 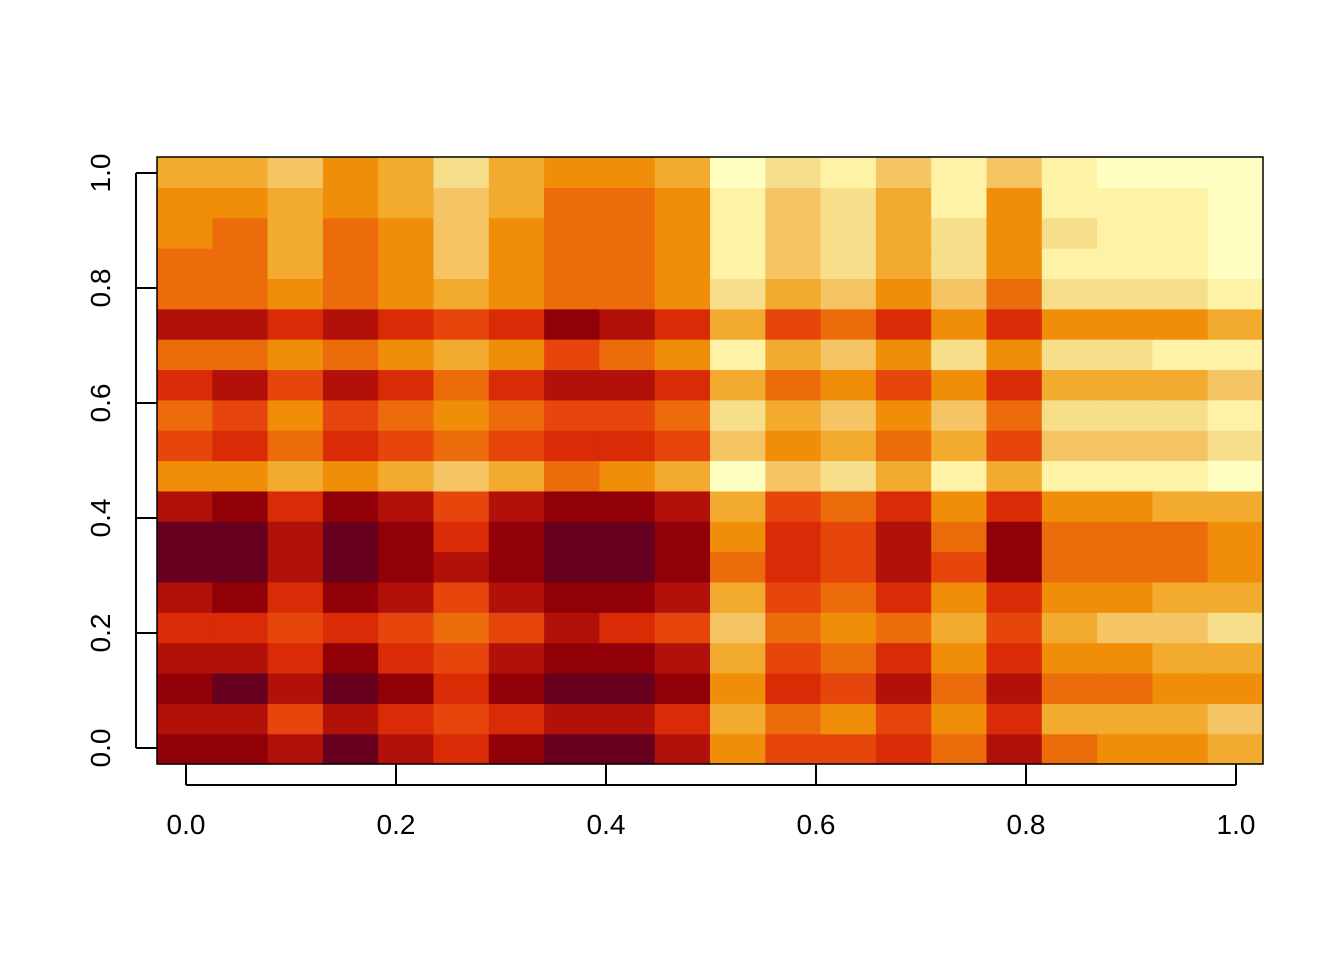 I want to click on x-tick-label: 1.0, so click(x=1236, y=824).